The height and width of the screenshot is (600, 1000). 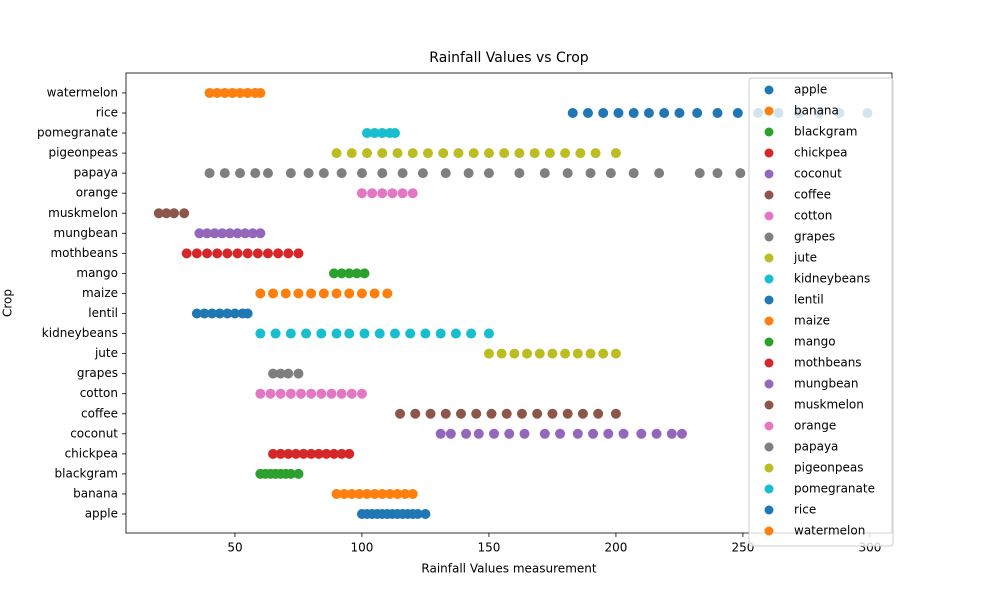 I want to click on legend-label: banana, so click(x=816, y=111).